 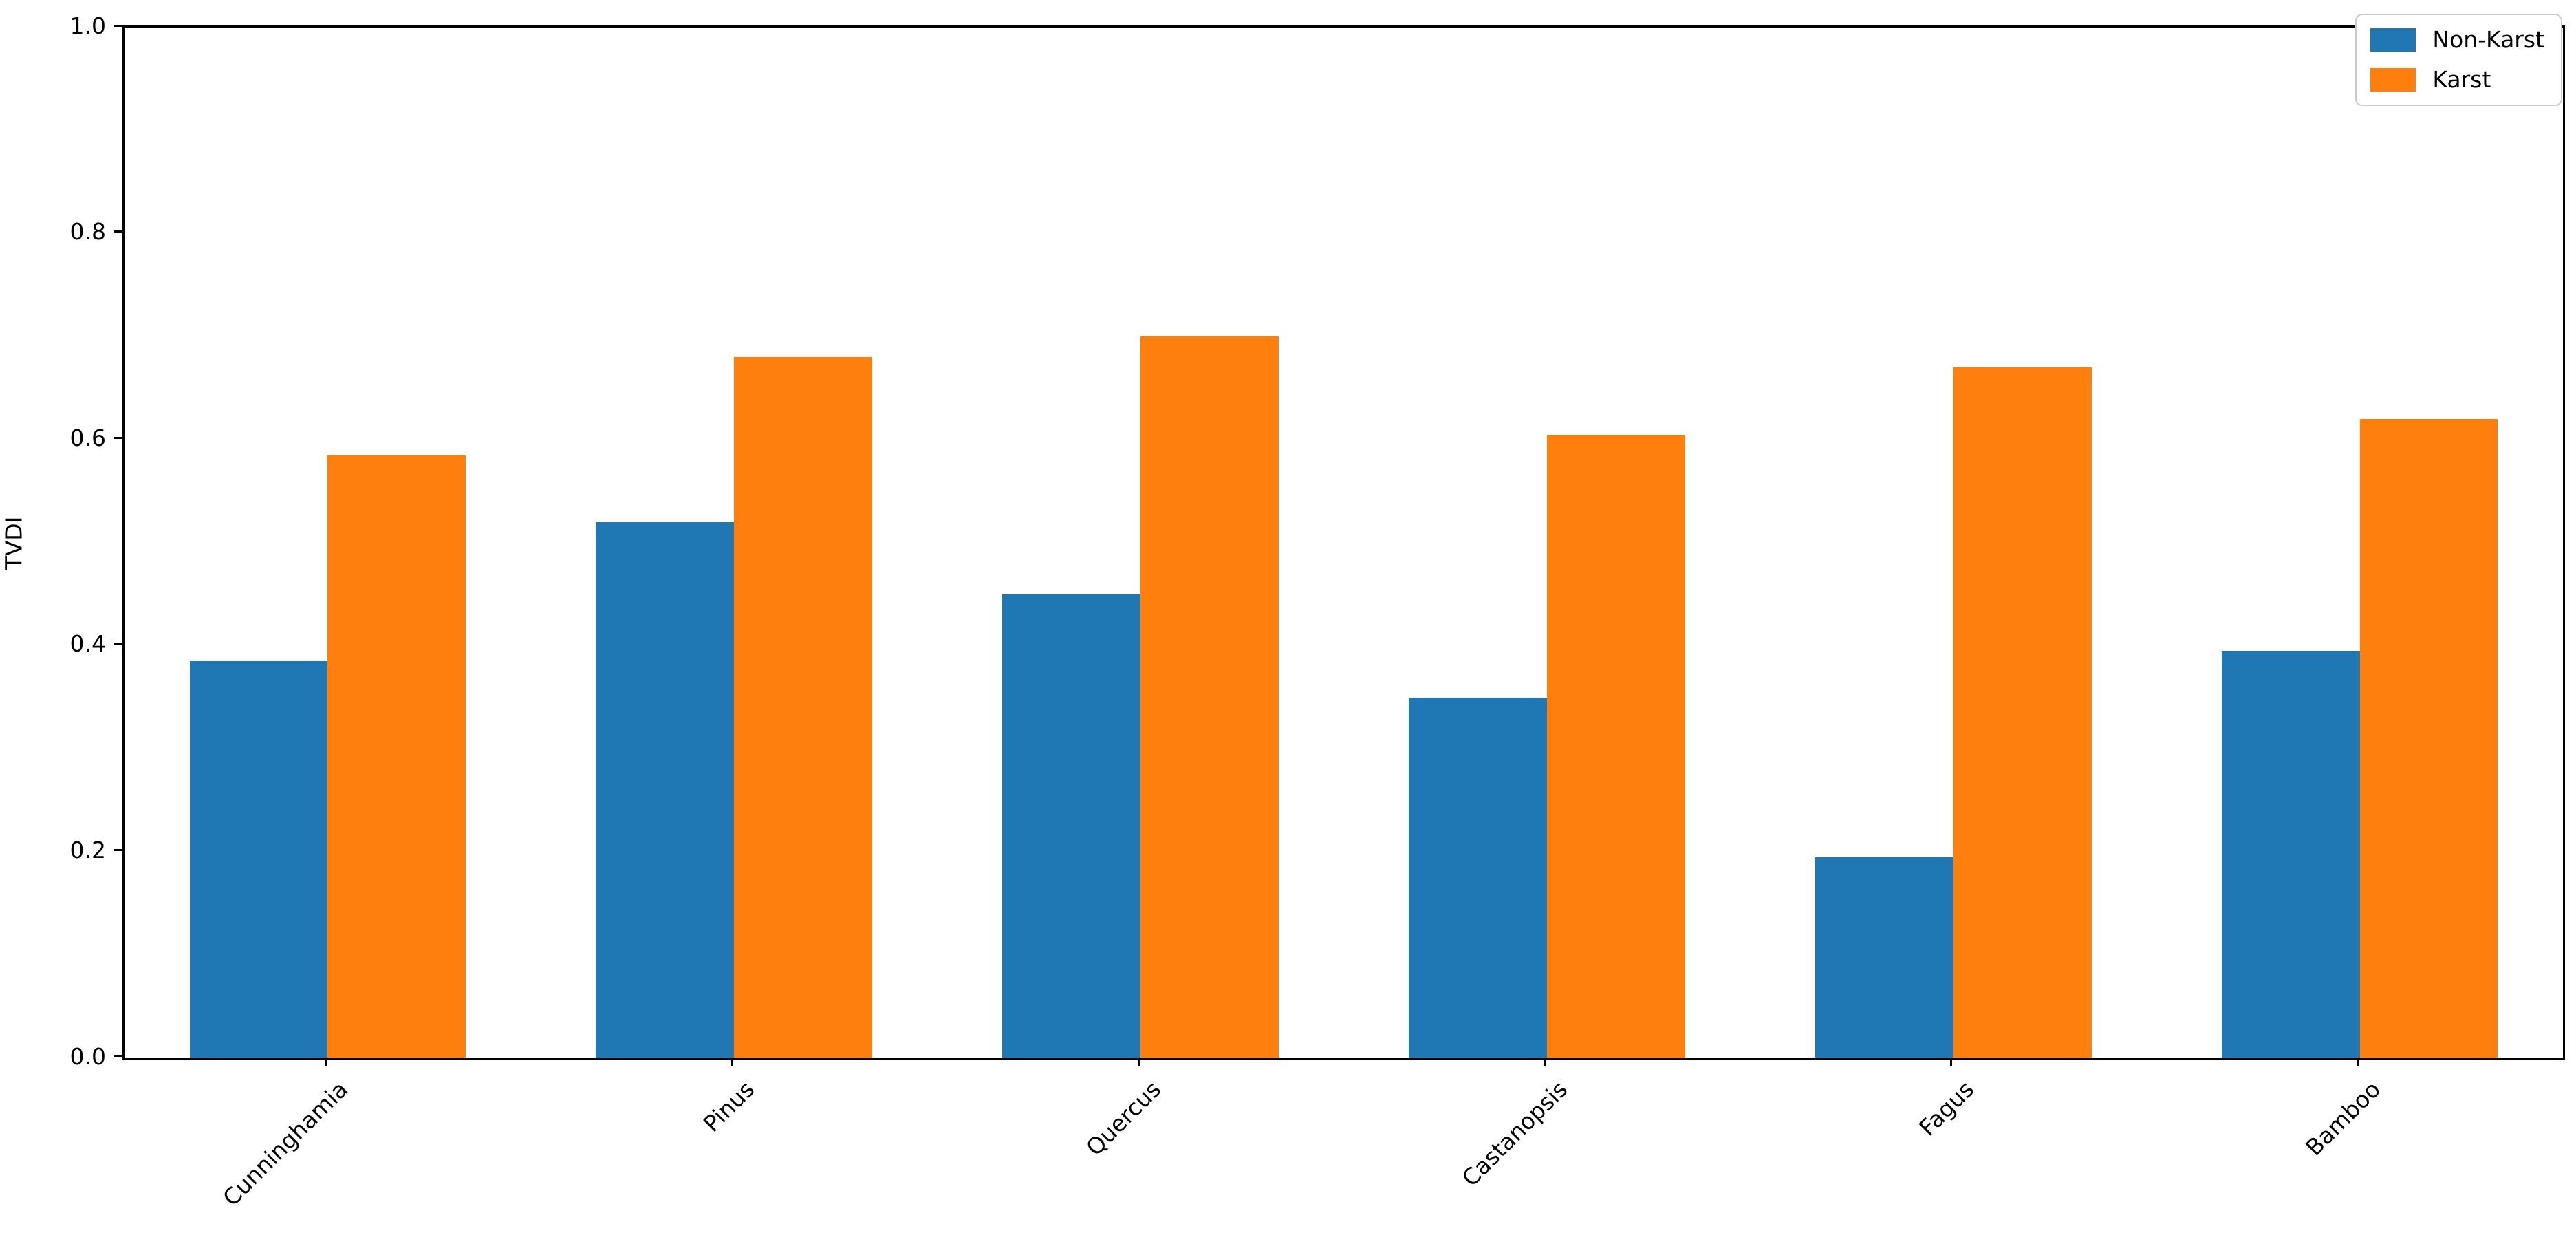 What do you see at coordinates (803, 707) in the screenshot?
I see `bar-karst-pinus` at bounding box center [803, 707].